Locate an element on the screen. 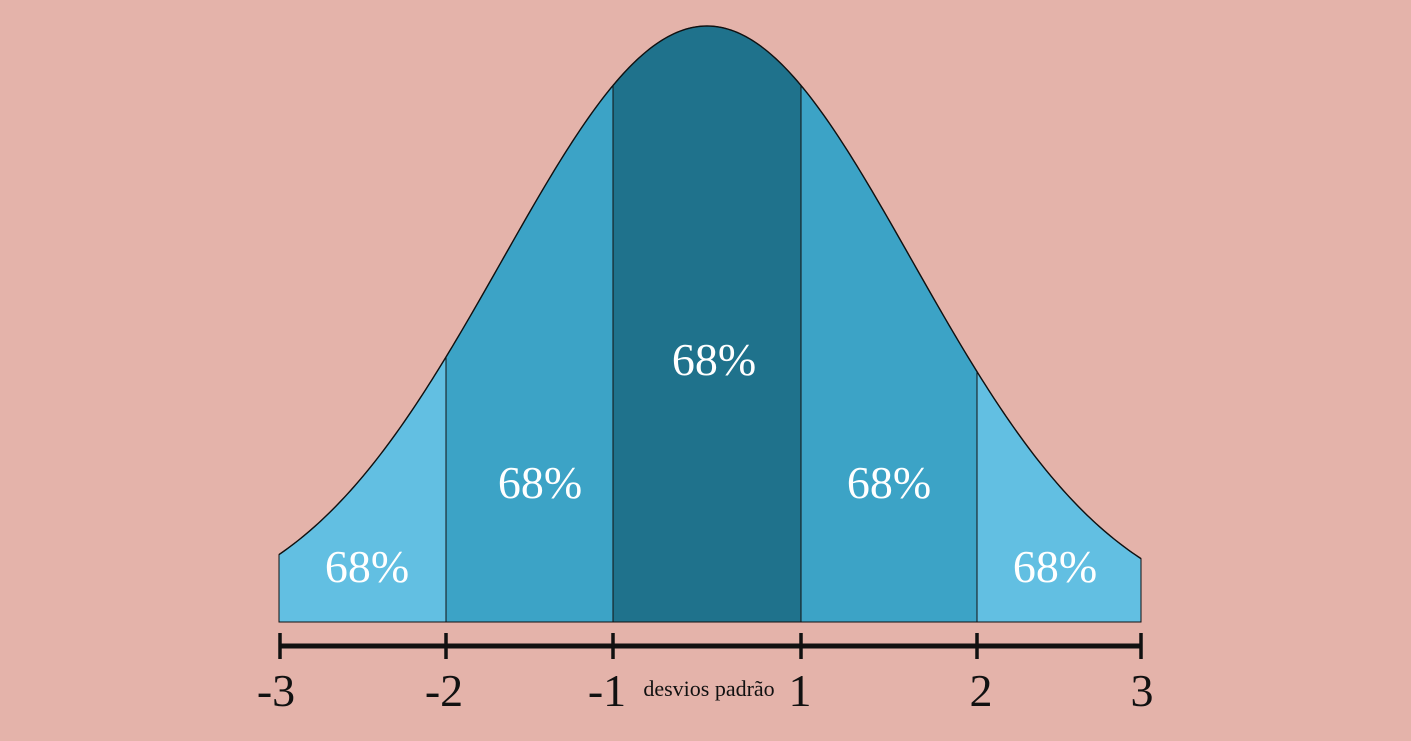 The height and width of the screenshot is (741, 1411). tick-label: -1 is located at coordinates (607, 690).